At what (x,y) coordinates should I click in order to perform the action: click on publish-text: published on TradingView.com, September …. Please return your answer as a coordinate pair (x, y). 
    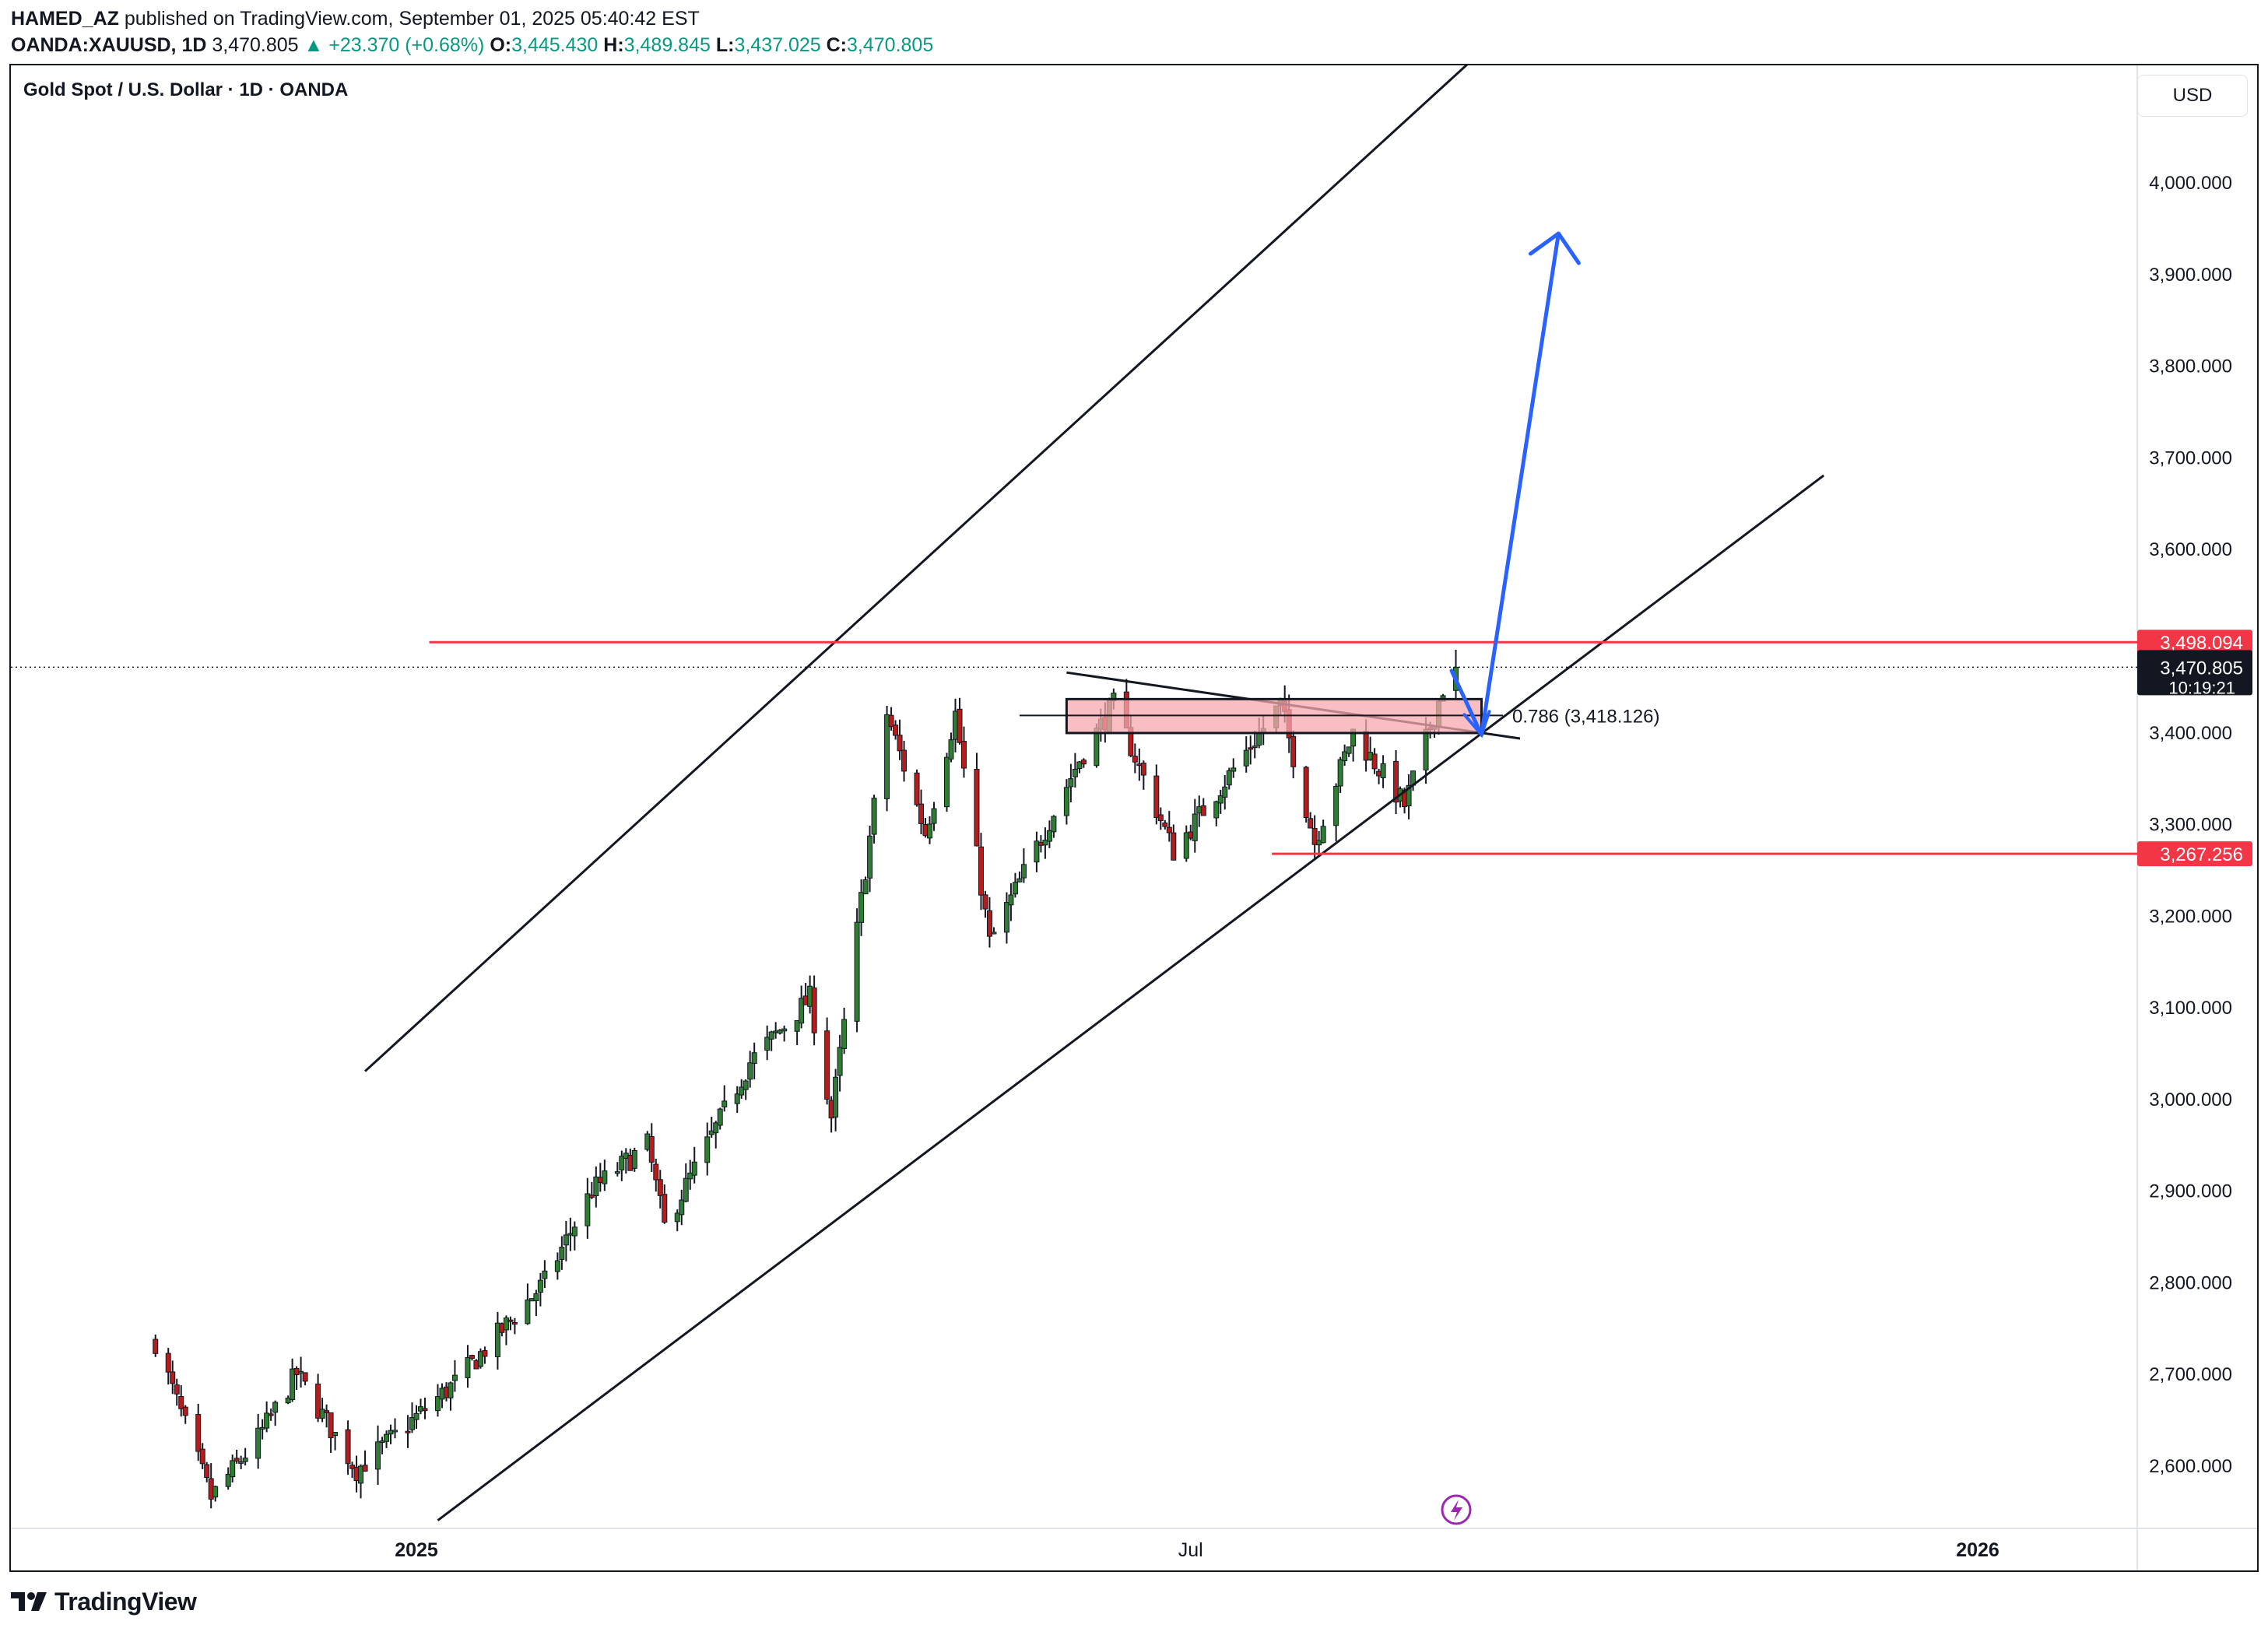
    Looking at the image, I should click on (412, 19).